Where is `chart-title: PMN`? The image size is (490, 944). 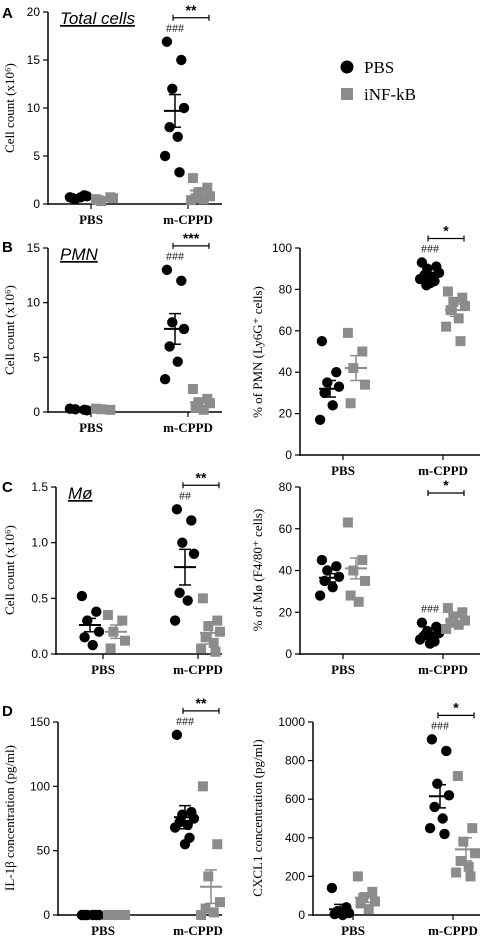
chart-title: PMN is located at coordinates (79, 254).